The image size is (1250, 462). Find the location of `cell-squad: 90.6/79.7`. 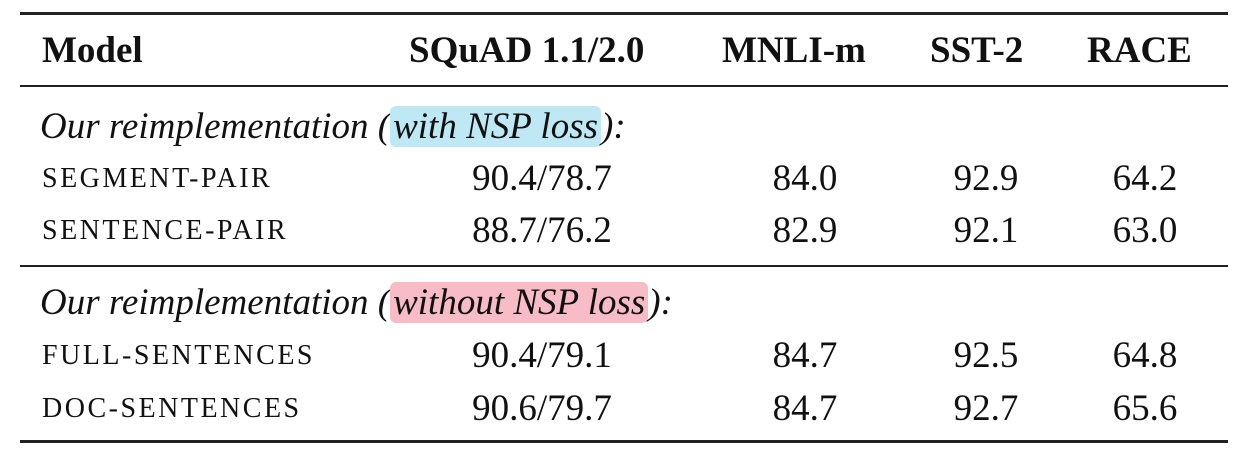

cell-squad: 90.6/79.7 is located at coordinates (542, 408).